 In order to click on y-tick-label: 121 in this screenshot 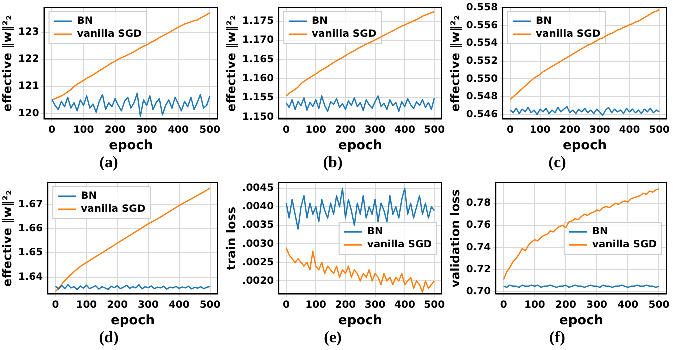, I will do `click(29, 86)`.